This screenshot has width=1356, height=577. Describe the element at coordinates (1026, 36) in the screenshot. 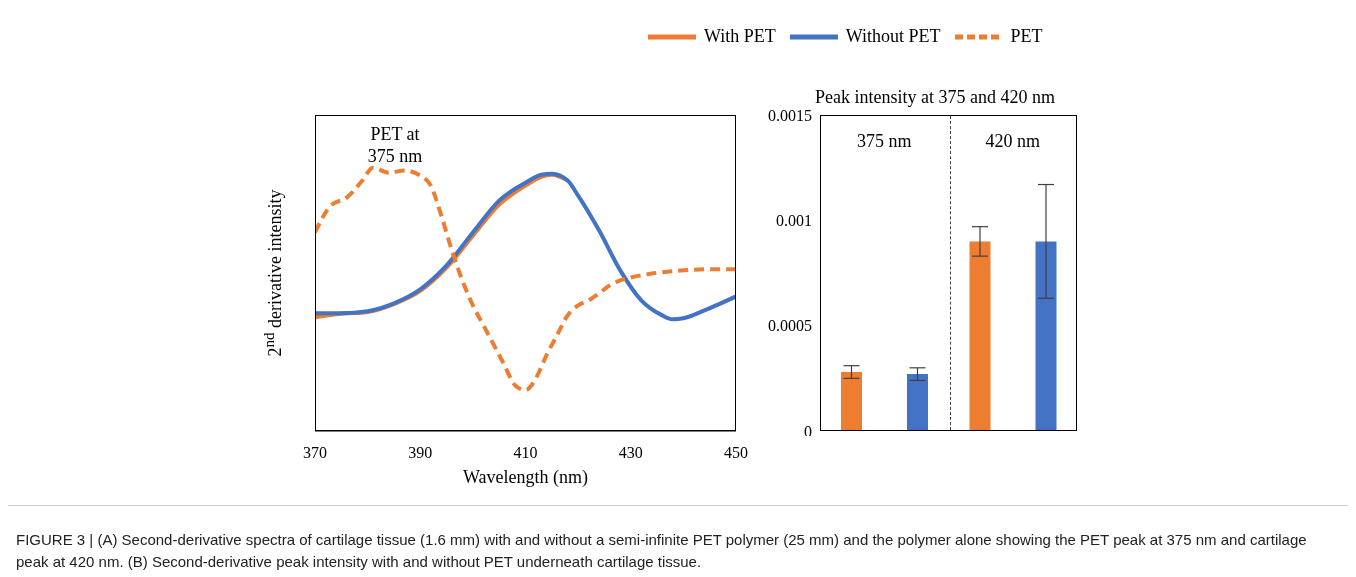

I see `legend-label: PET` at that location.